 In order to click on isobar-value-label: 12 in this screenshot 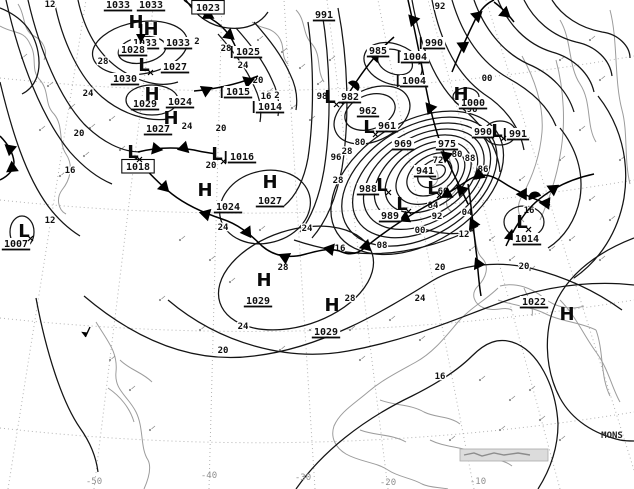, I will do `click(50, 221)`.